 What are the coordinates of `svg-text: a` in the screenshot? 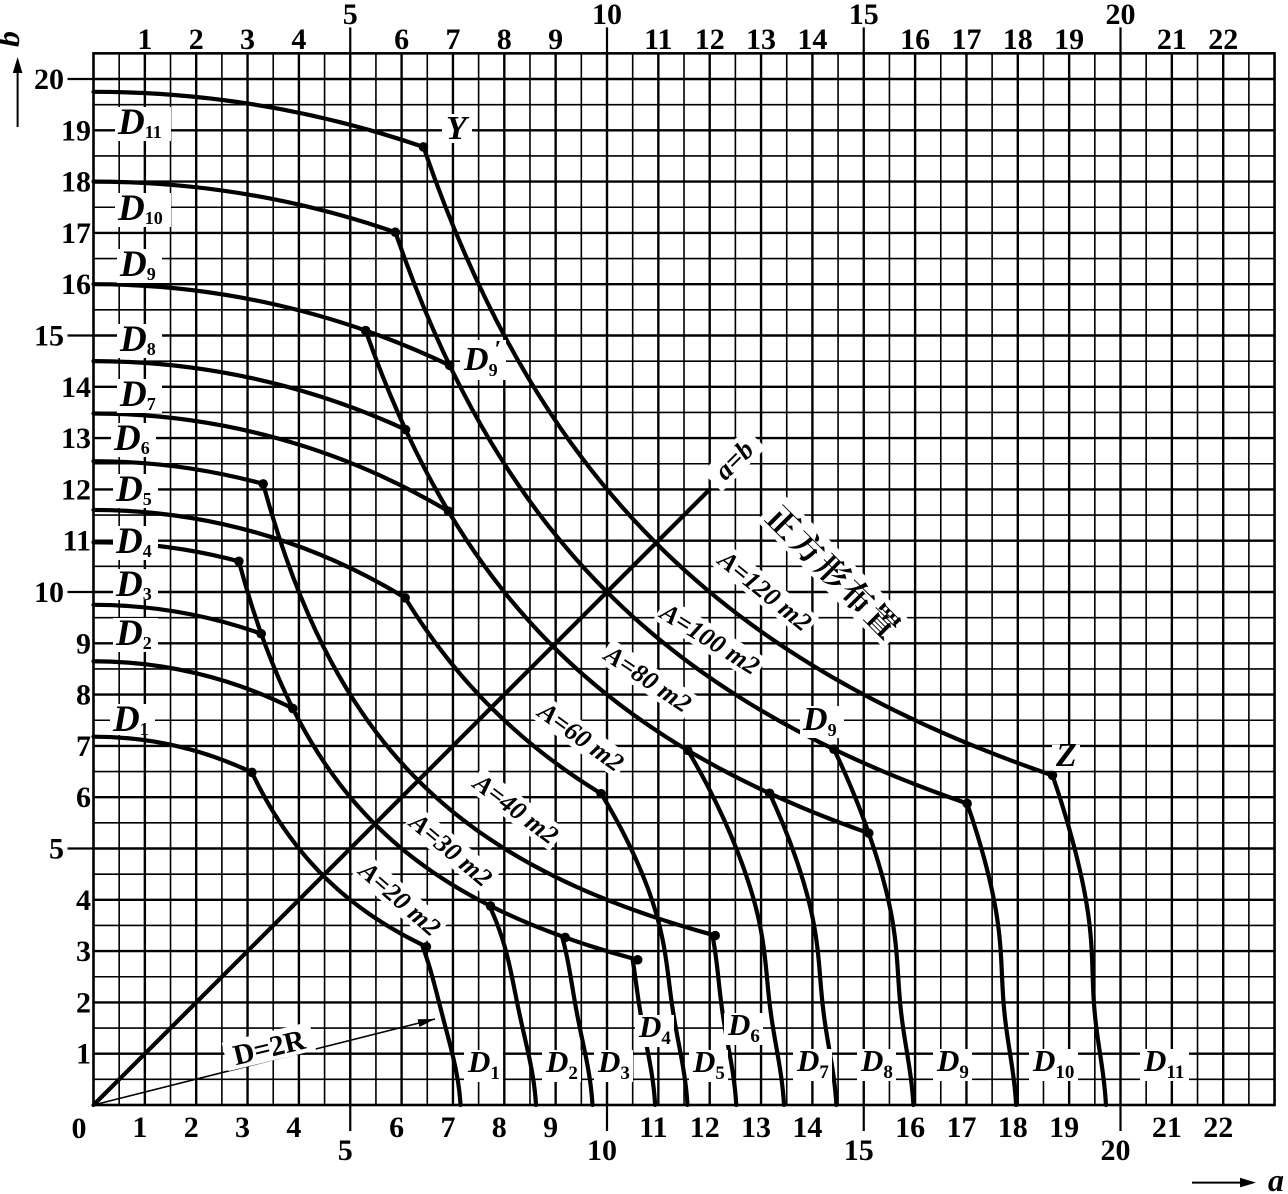 It's located at (1276, 1178).